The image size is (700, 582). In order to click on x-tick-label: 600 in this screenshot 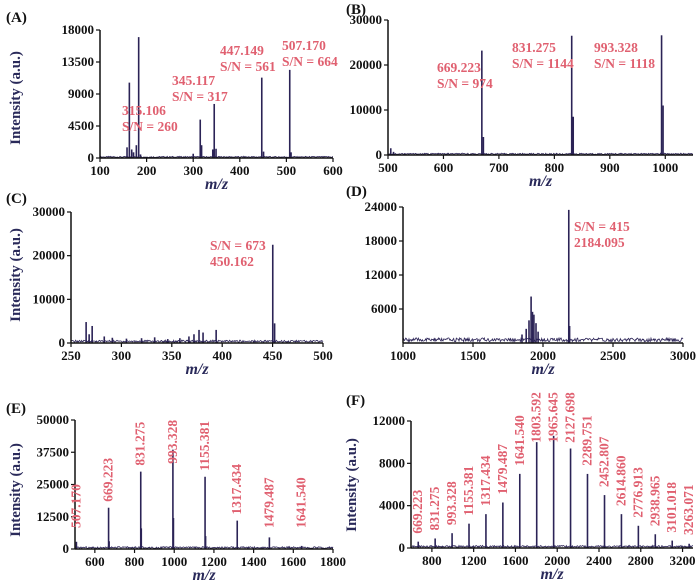, I will do `click(95, 561)`.